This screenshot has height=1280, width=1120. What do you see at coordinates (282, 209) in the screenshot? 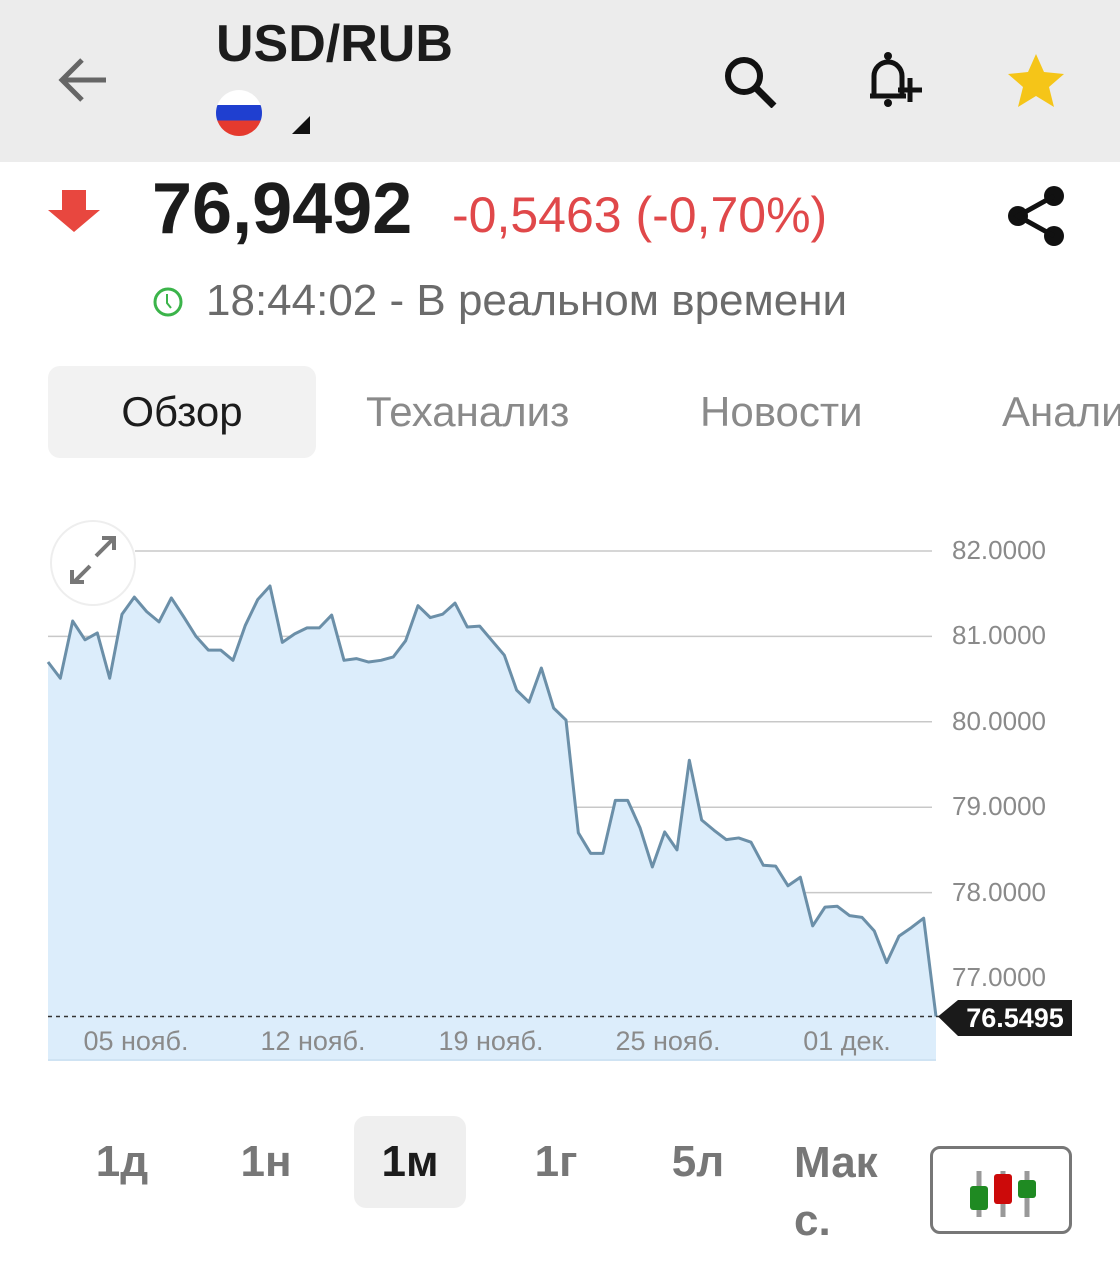
I see `current-price: 76,9492` at bounding box center [282, 209].